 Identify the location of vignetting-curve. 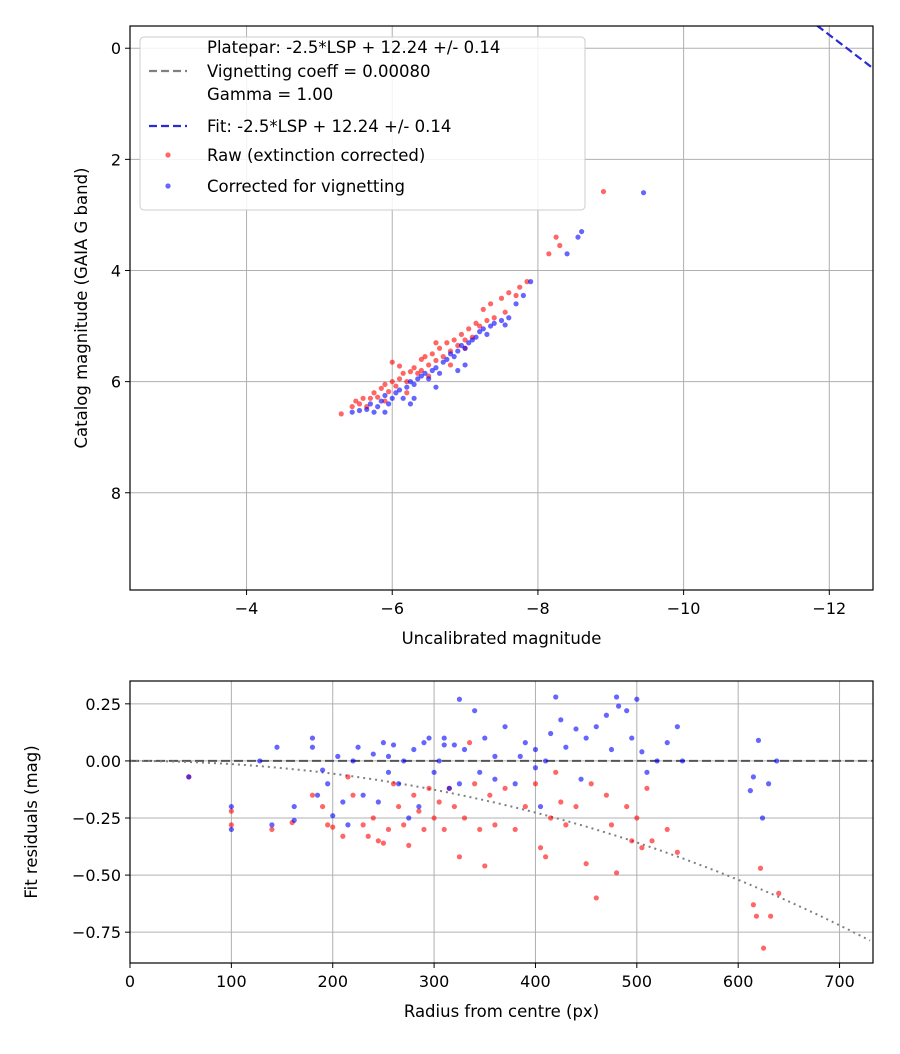
(500, 850).